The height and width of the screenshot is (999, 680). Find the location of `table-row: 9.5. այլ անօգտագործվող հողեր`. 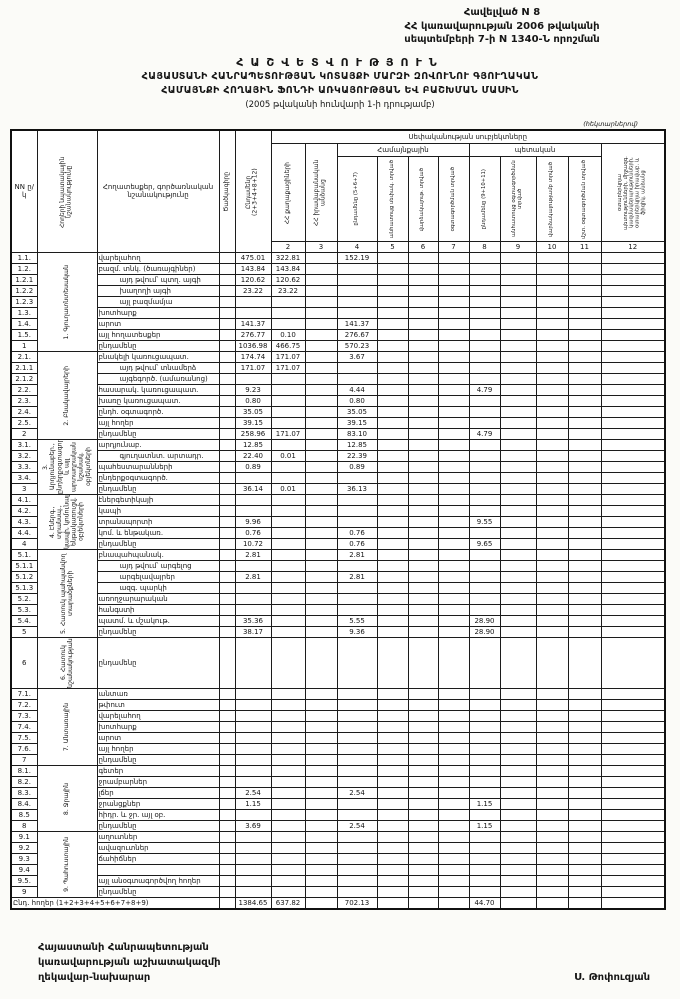

table-row: 9.5. այլ անօգտագործվող հողեր is located at coordinates (338, 881).